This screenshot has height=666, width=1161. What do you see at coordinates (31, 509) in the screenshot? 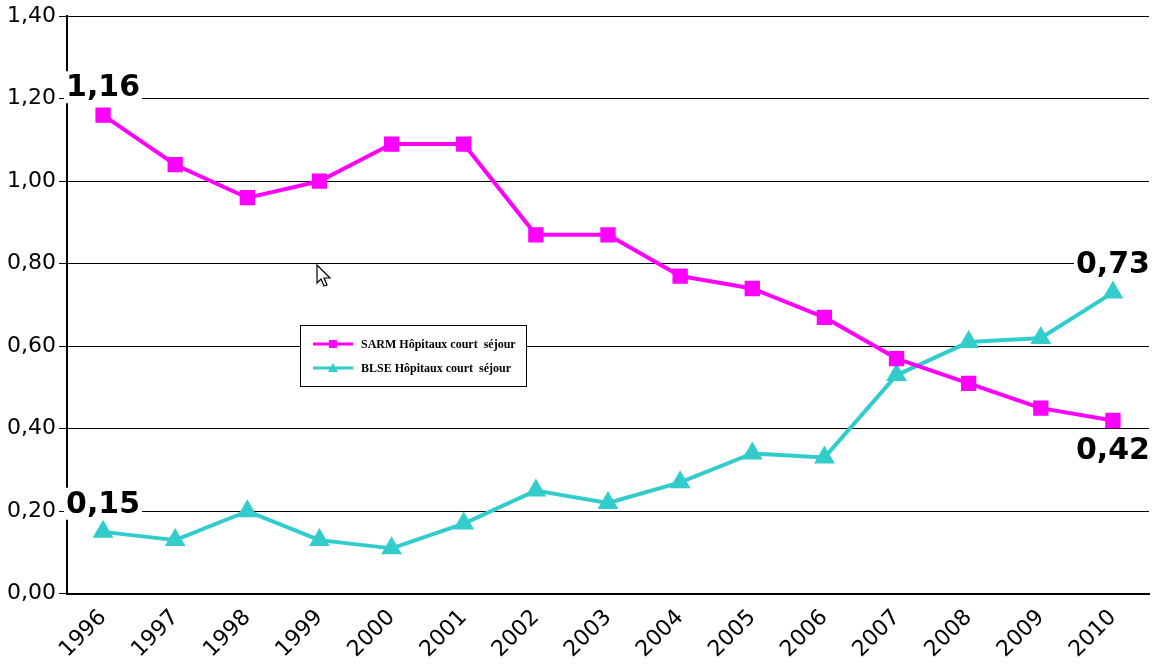
I see `y-tick-label: 0,20` at bounding box center [31, 509].